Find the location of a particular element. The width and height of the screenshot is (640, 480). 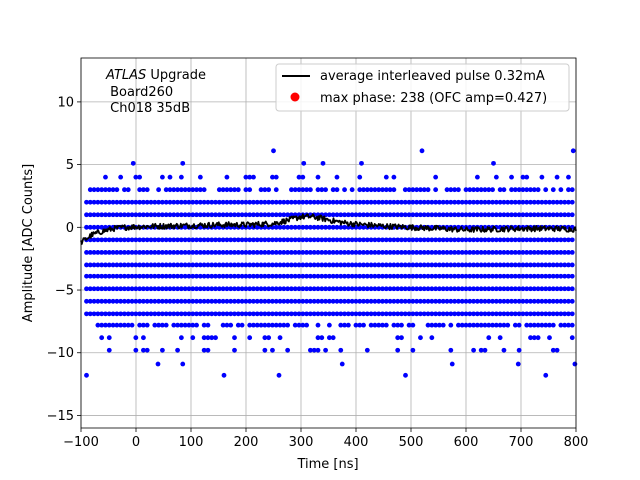

annotation-atlas: ATLAS is located at coordinates (125, 75).